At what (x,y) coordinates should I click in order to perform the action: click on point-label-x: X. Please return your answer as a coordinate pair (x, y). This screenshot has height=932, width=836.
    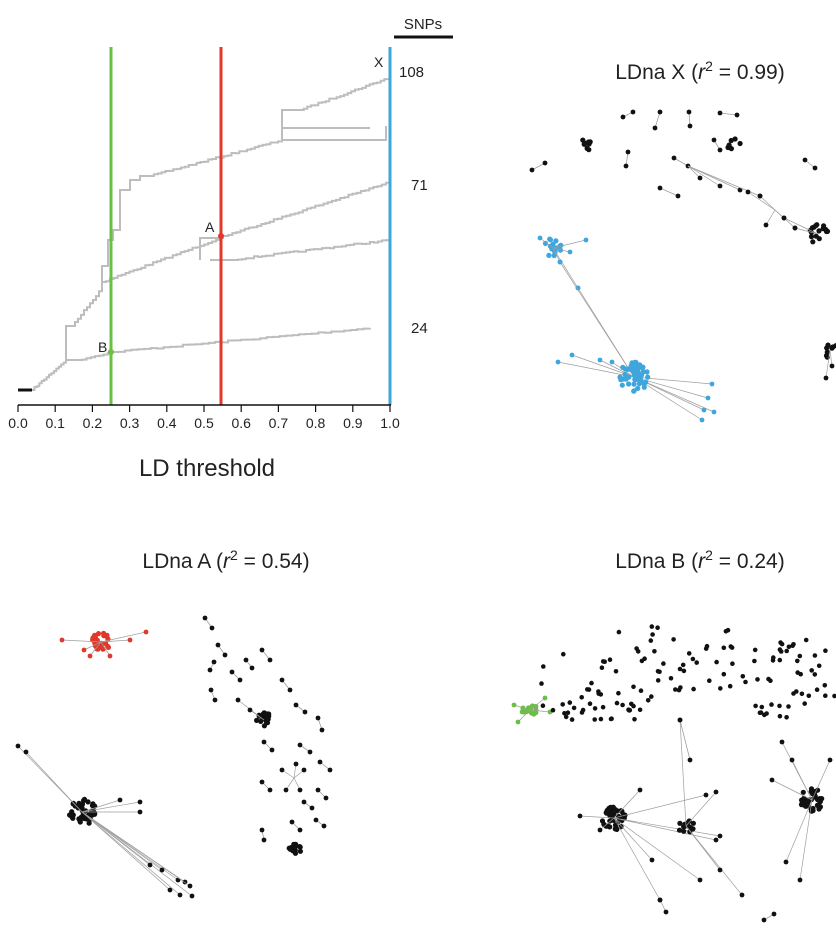
    Looking at the image, I should click on (379, 62).